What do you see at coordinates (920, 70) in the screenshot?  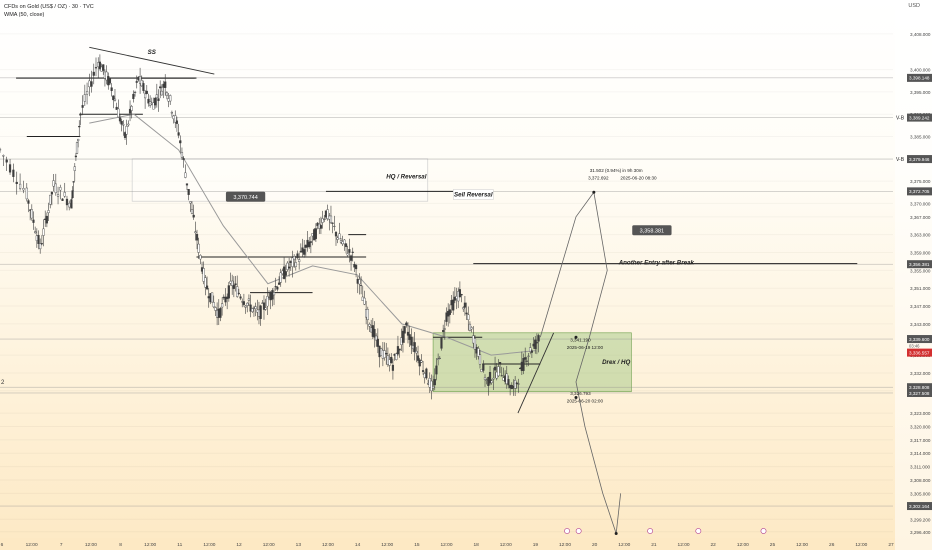 I see `y-tick-label: 3,400.000` at bounding box center [920, 70].